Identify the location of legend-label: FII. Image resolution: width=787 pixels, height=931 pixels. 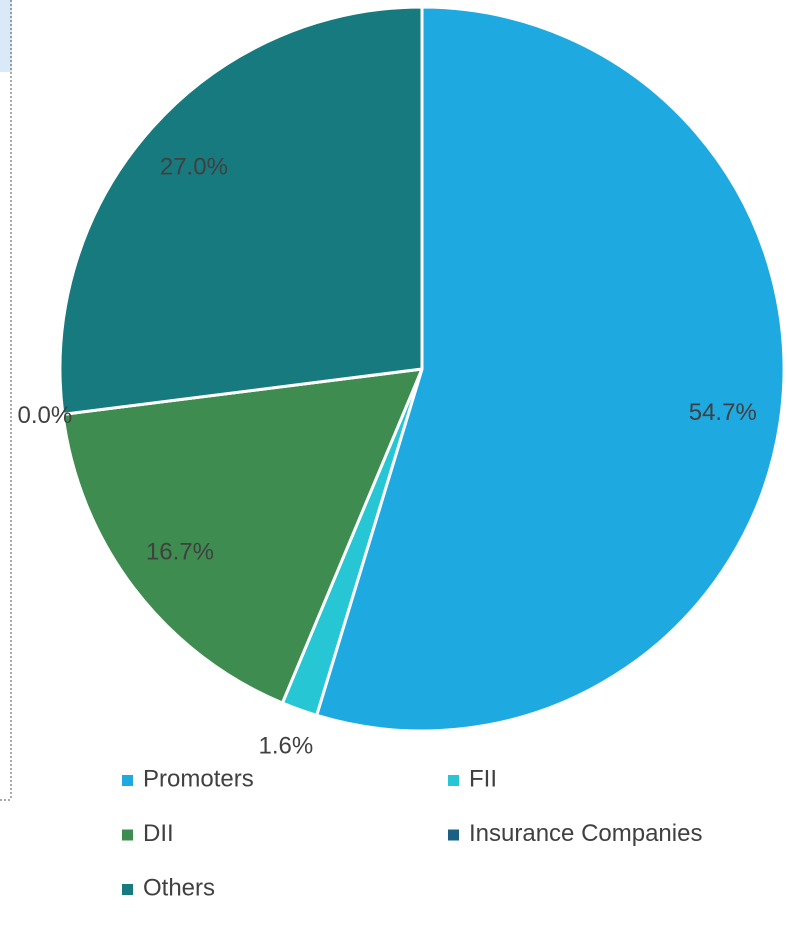
(483, 778).